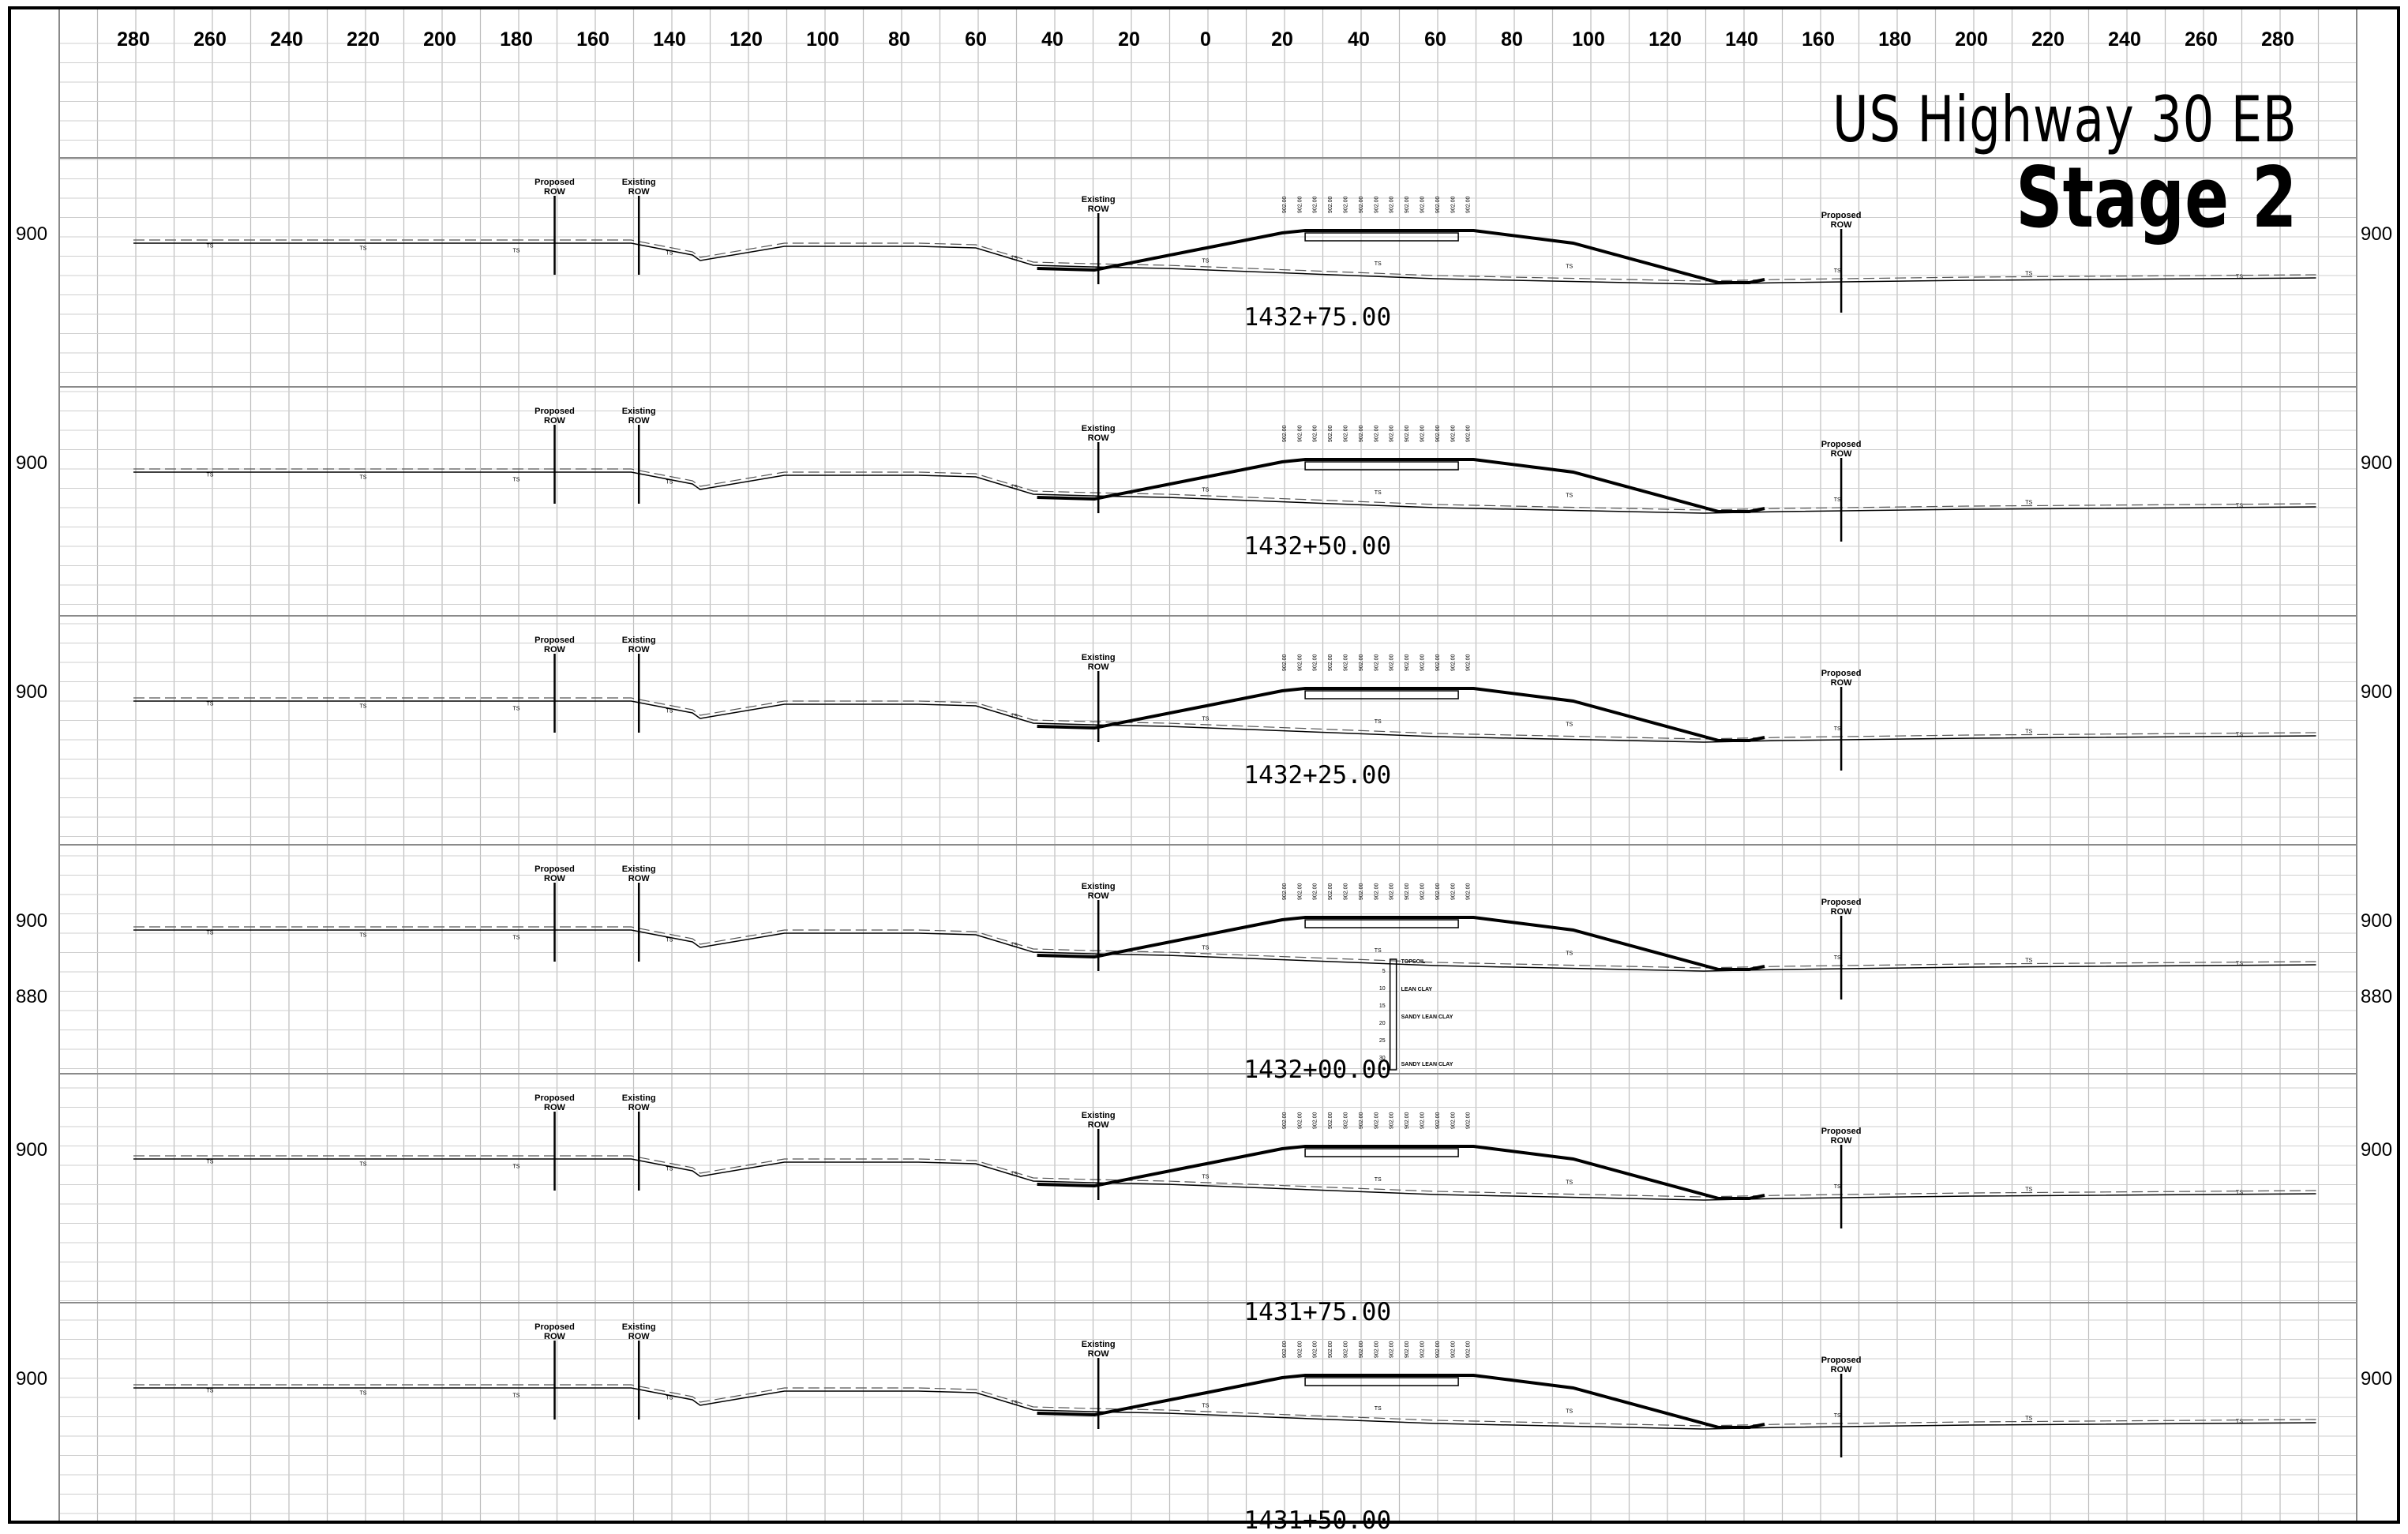 The width and height of the screenshot is (2408, 1534). I want to click on elevation-label-right-880: 880, so click(2376, 996).